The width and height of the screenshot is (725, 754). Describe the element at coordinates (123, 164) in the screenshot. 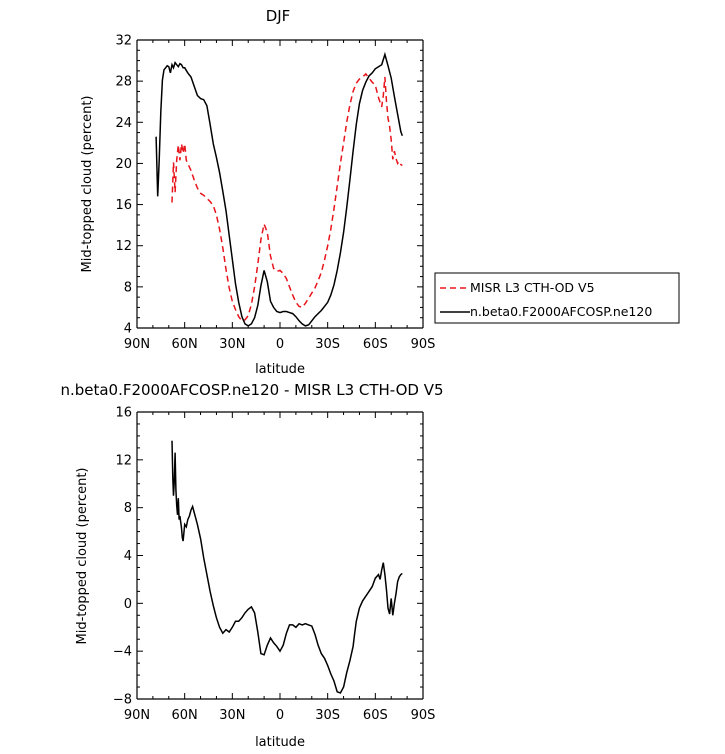

I see `top-y-tick-label: 20` at that location.